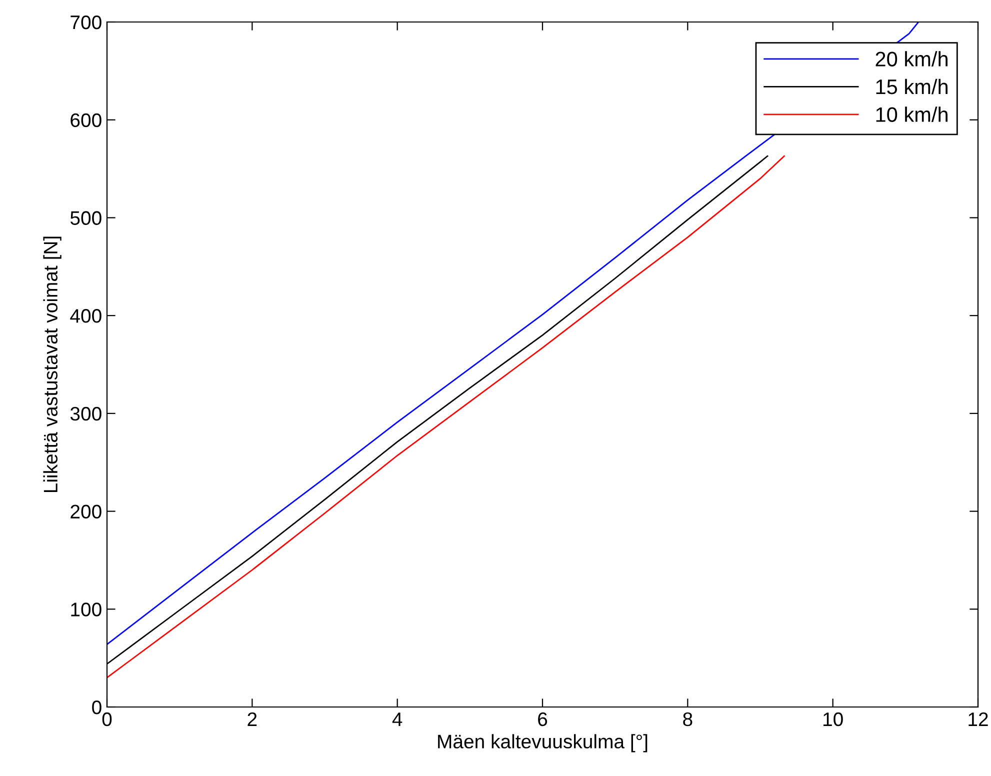  I want to click on legend-label: 20 km/h, so click(912, 58).